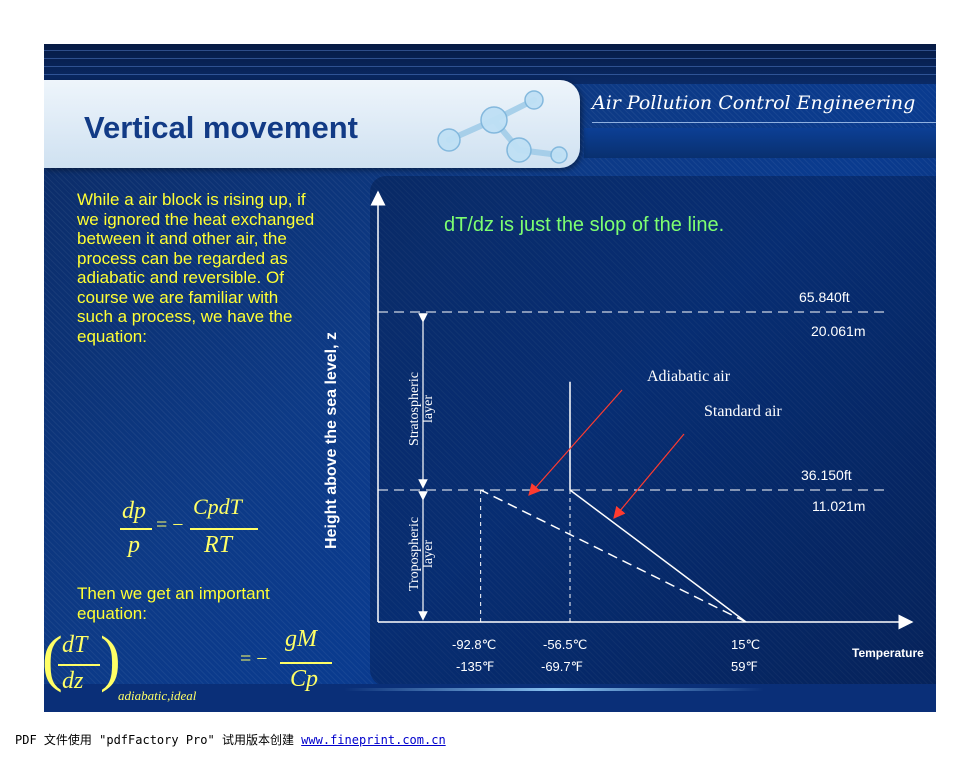  Describe the element at coordinates (75, 645) in the screenshot. I see `eq2-lhs-num: dT` at that location.